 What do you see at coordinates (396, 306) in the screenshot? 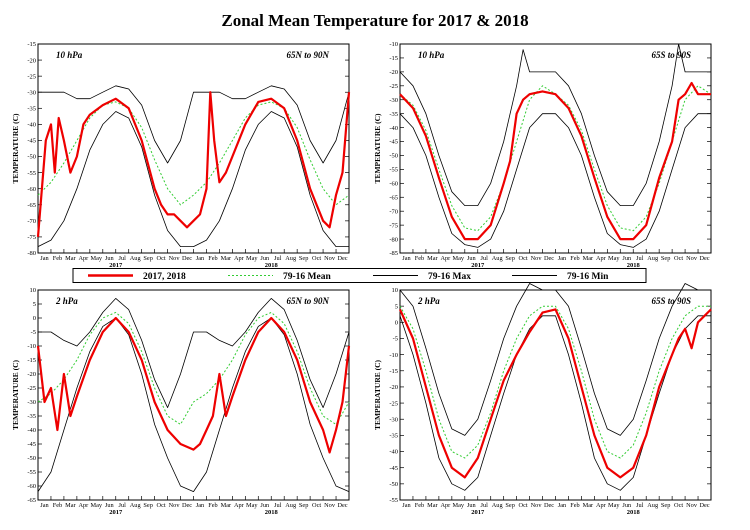
I see `y-tick-label: 5` at bounding box center [396, 306].